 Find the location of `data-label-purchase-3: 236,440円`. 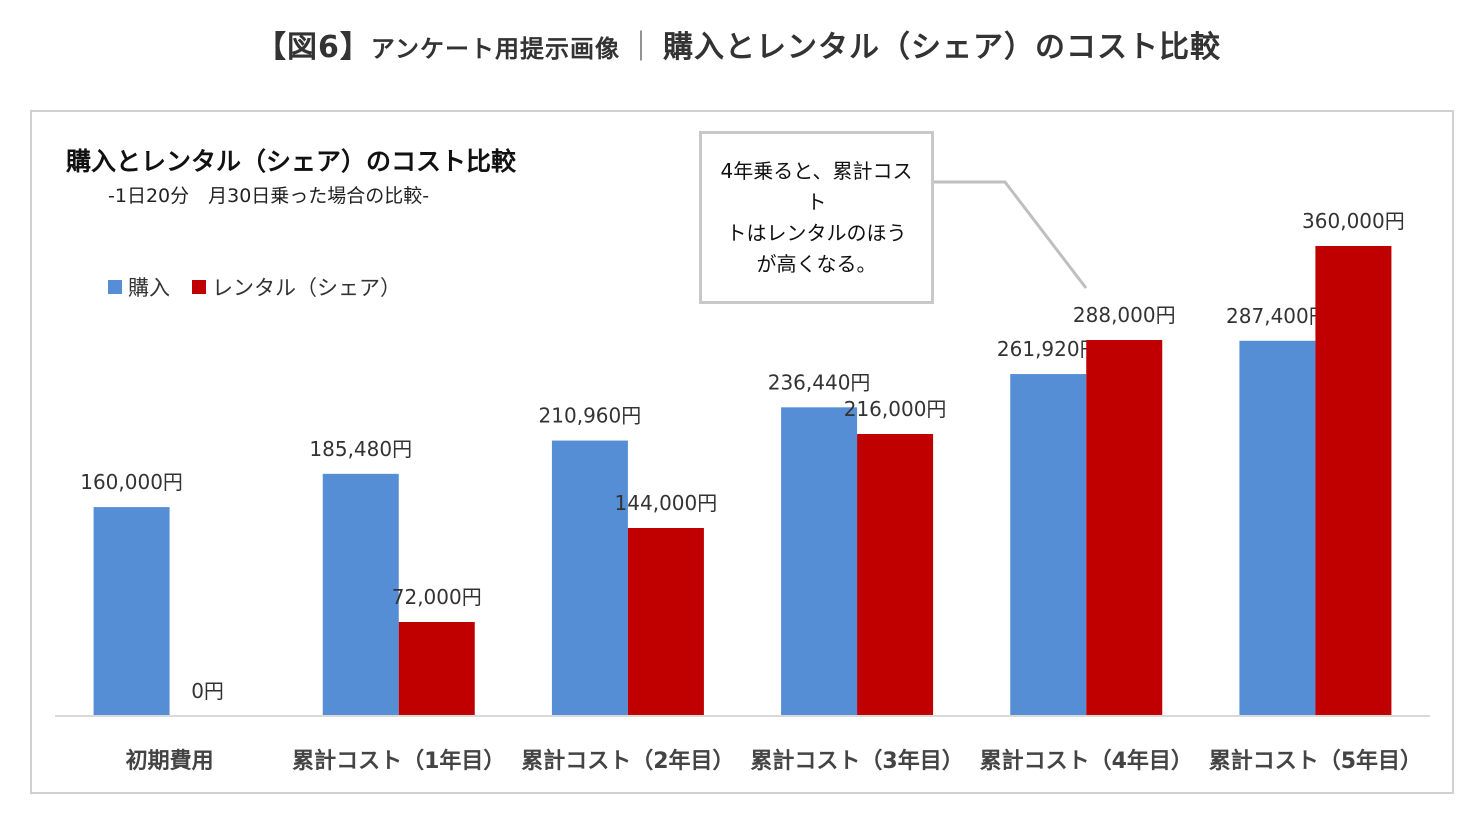

data-label-purchase-3: 236,440円 is located at coordinates (819, 382).